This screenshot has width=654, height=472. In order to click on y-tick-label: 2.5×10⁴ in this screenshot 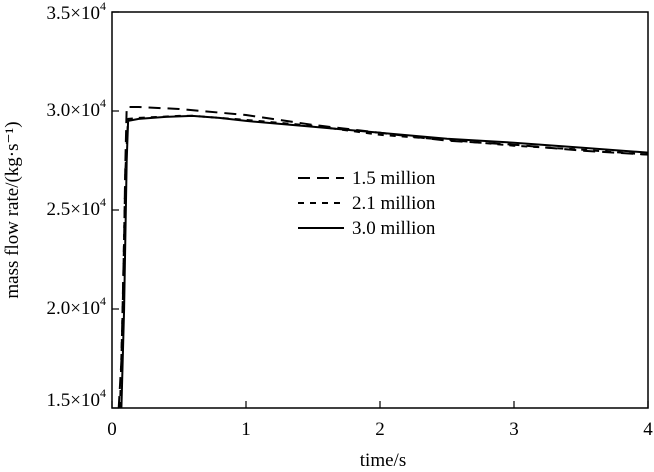, I will do `click(76, 207)`.